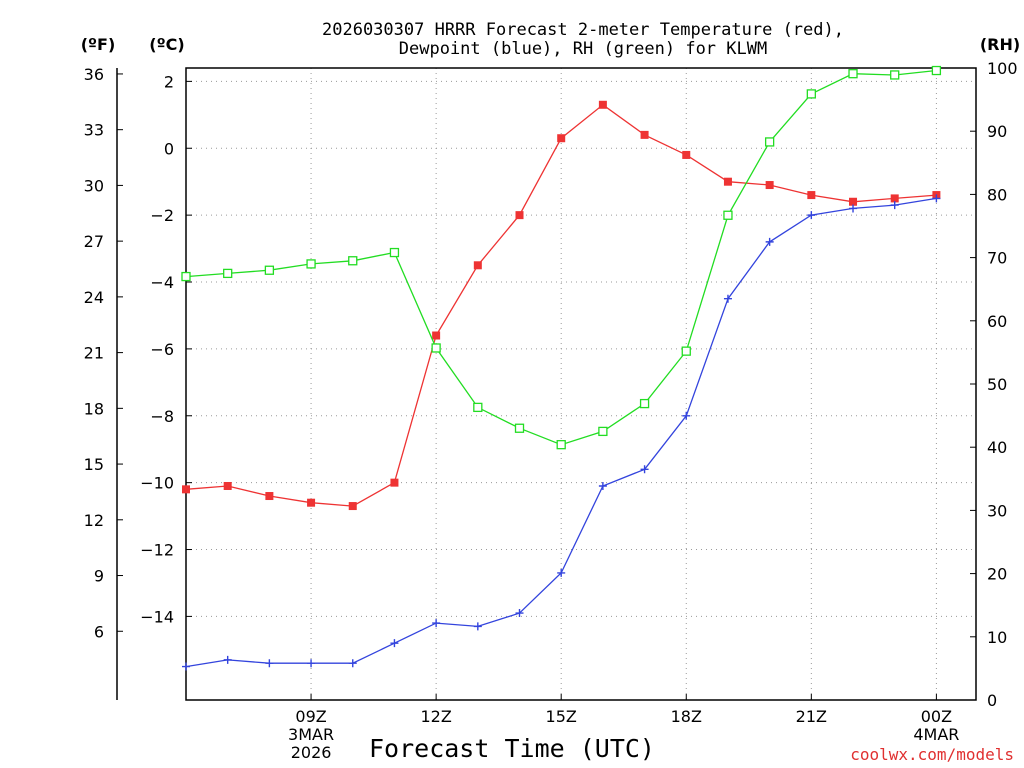 This screenshot has width=1024, height=768. I want to click on fahrenheit-tick-label: 18, so click(94, 408).